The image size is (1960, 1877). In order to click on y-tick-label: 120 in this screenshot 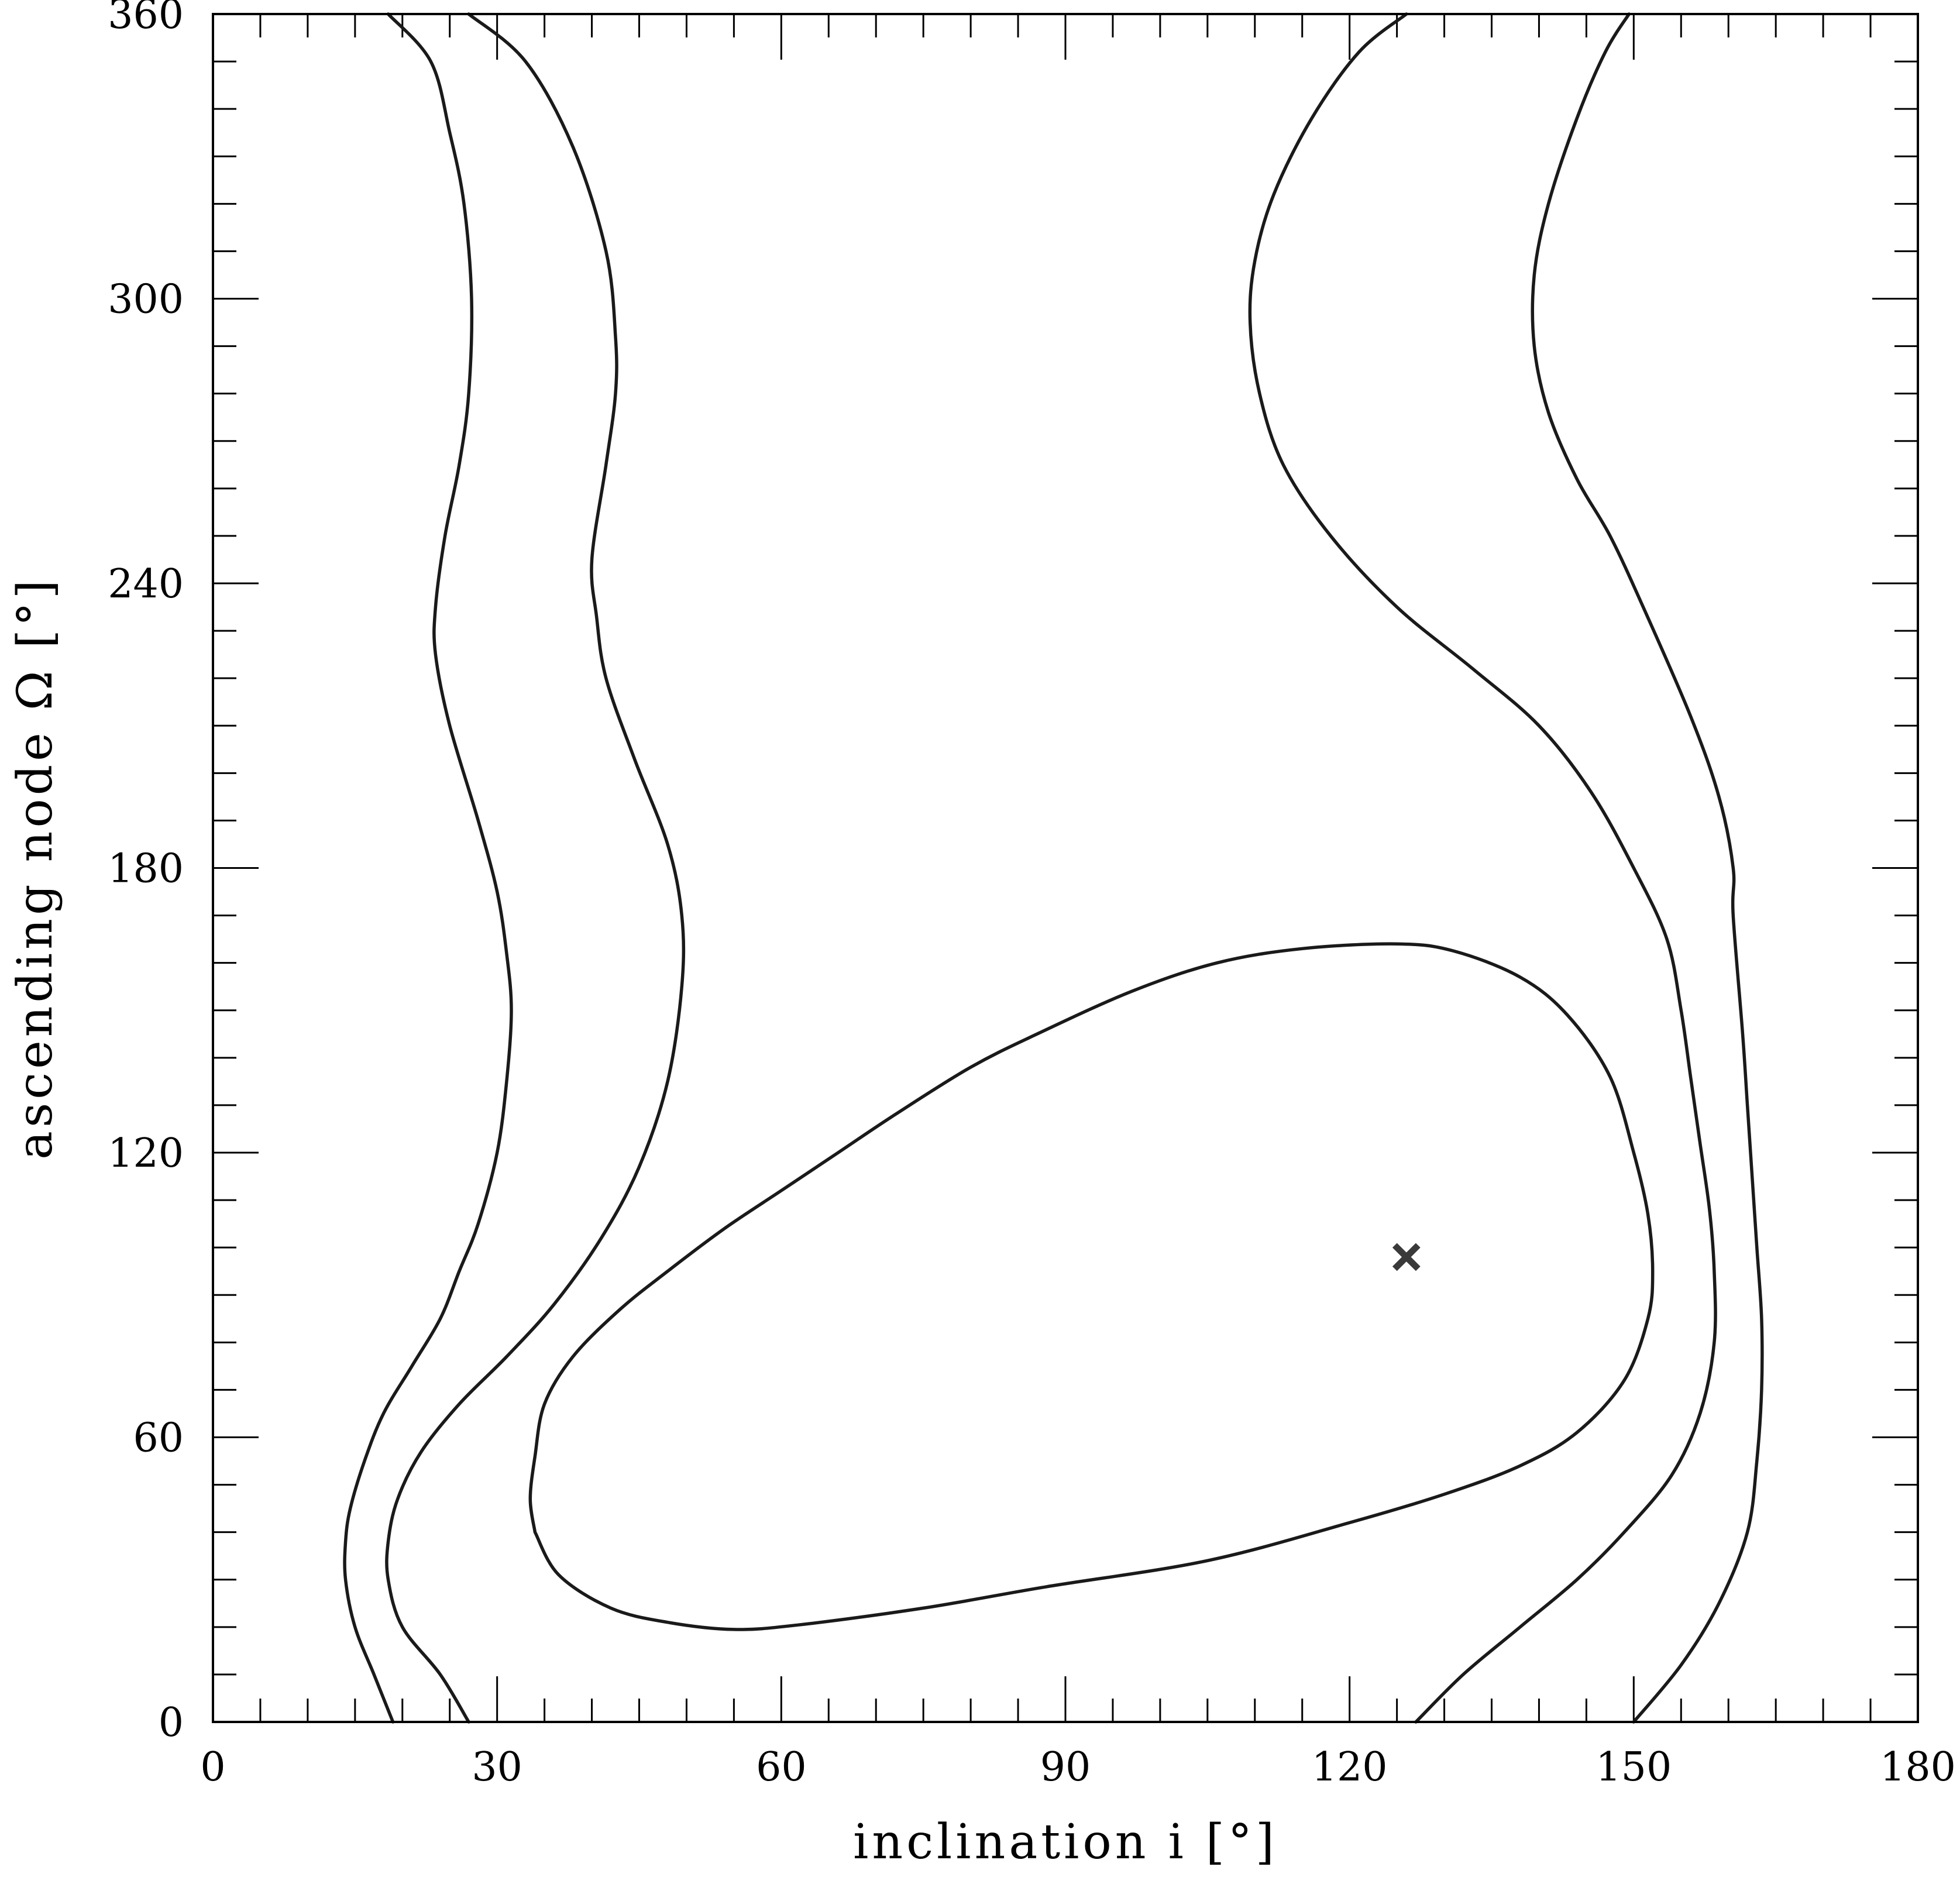, I will do `click(146, 1154)`.